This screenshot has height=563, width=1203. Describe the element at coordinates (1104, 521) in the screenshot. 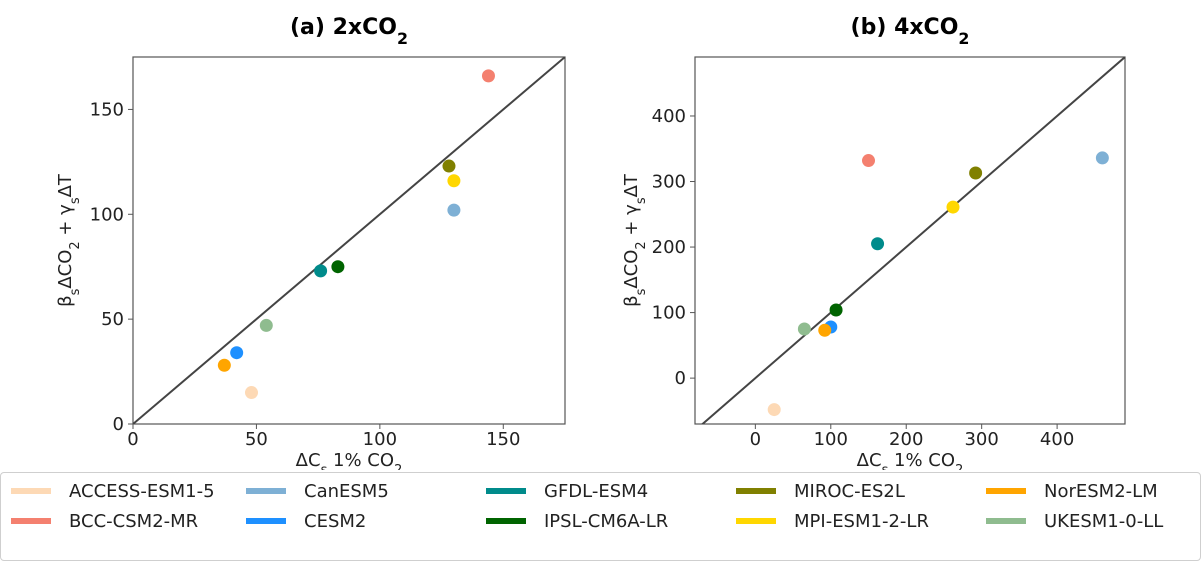

I see `legend-label: UKESM1-0-LL` at that location.